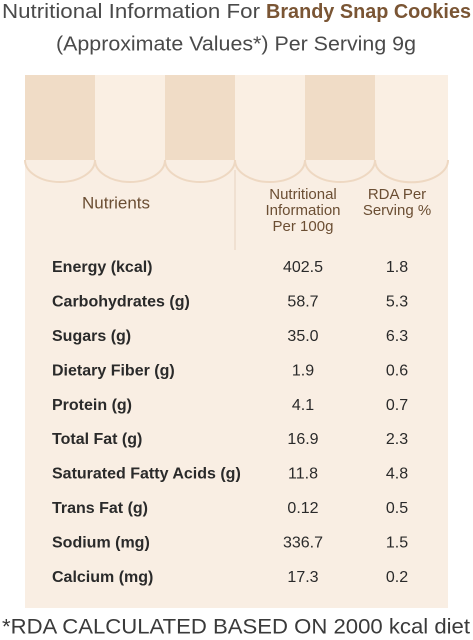  Describe the element at coordinates (397, 194) in the screenshot. I see `column-header: RDA Per` at that location.